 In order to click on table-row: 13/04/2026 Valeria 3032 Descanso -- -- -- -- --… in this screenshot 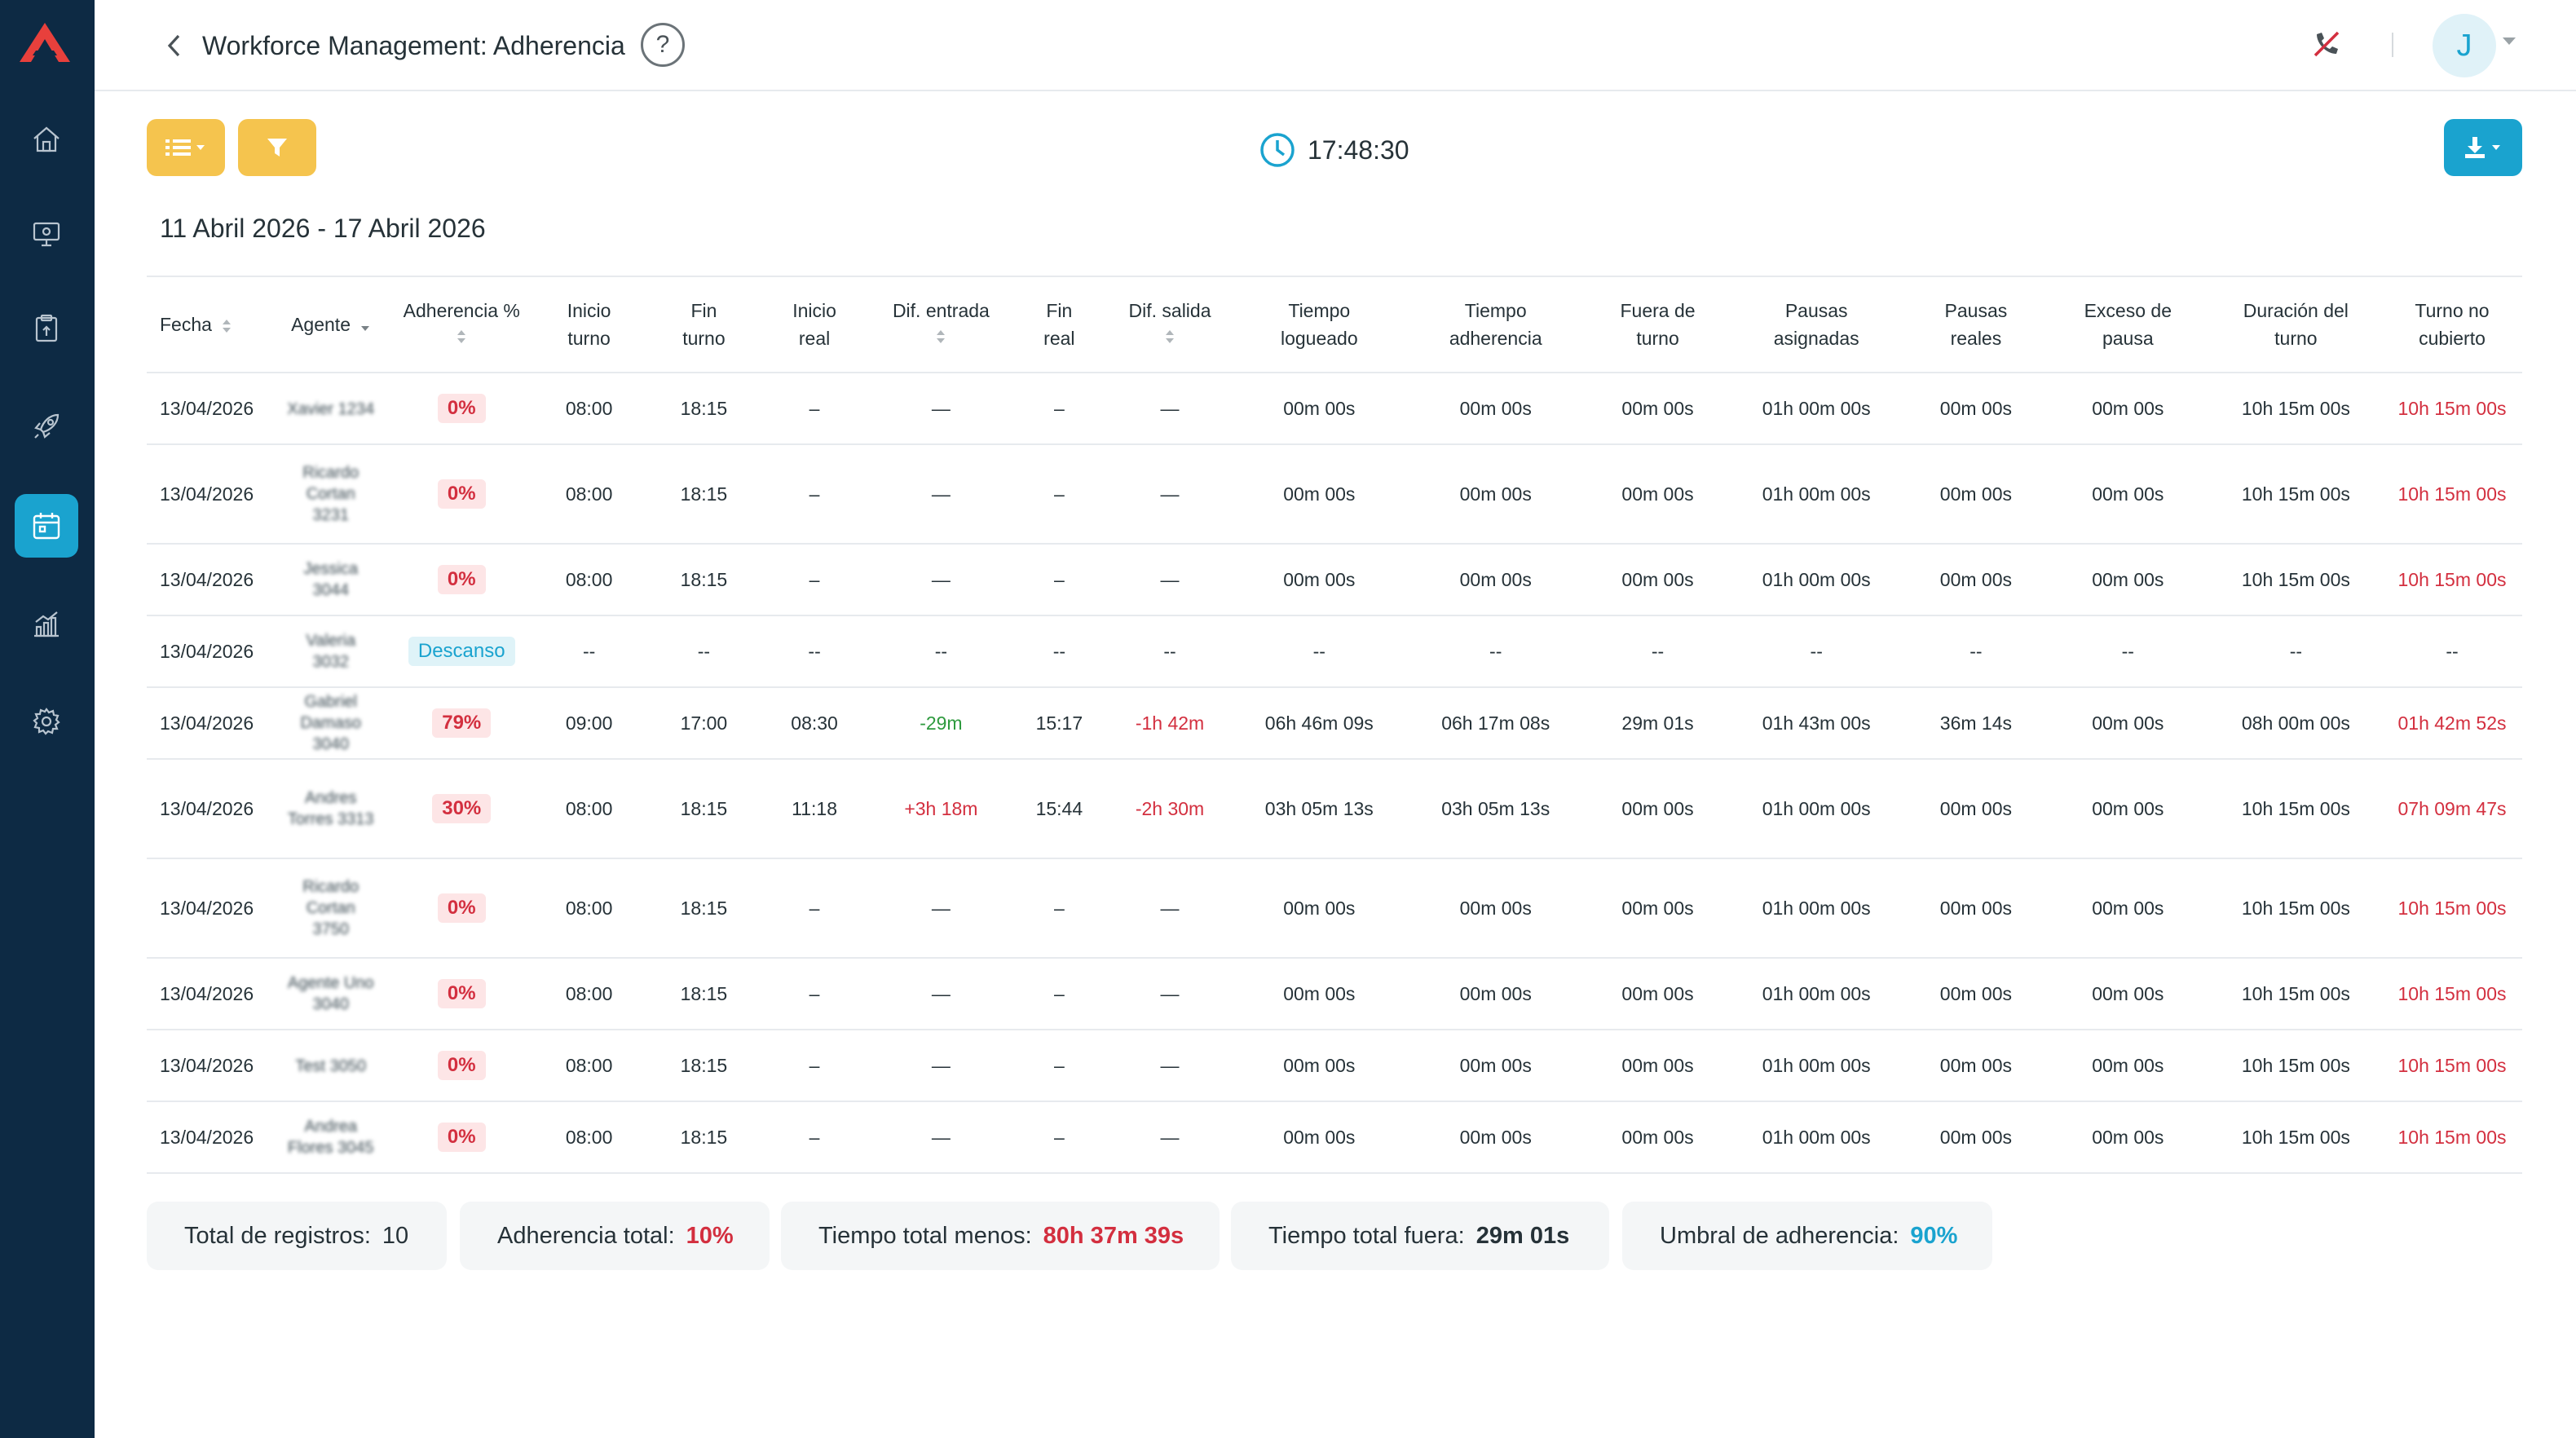, I will do `click(1334, 652)`.